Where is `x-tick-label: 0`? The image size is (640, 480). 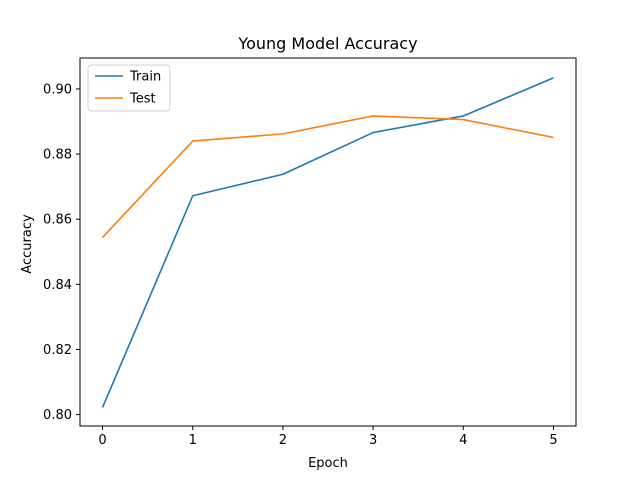 x-tick-label: 0 is located at coordinates (102, 440).